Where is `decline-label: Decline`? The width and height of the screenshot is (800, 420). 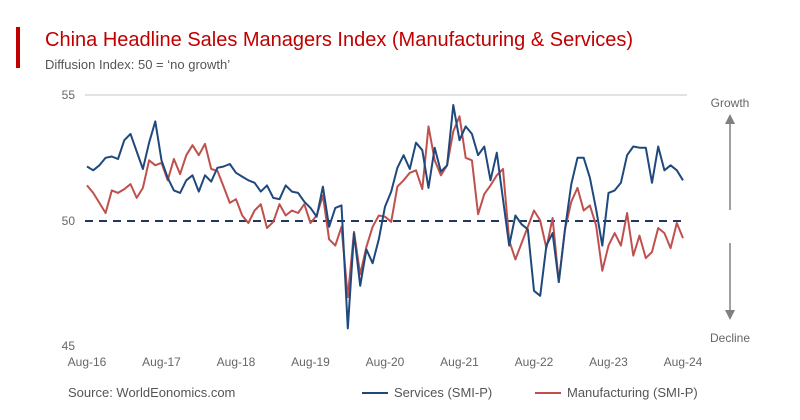 decline-label: Decline is located at coordinates (730, 338).